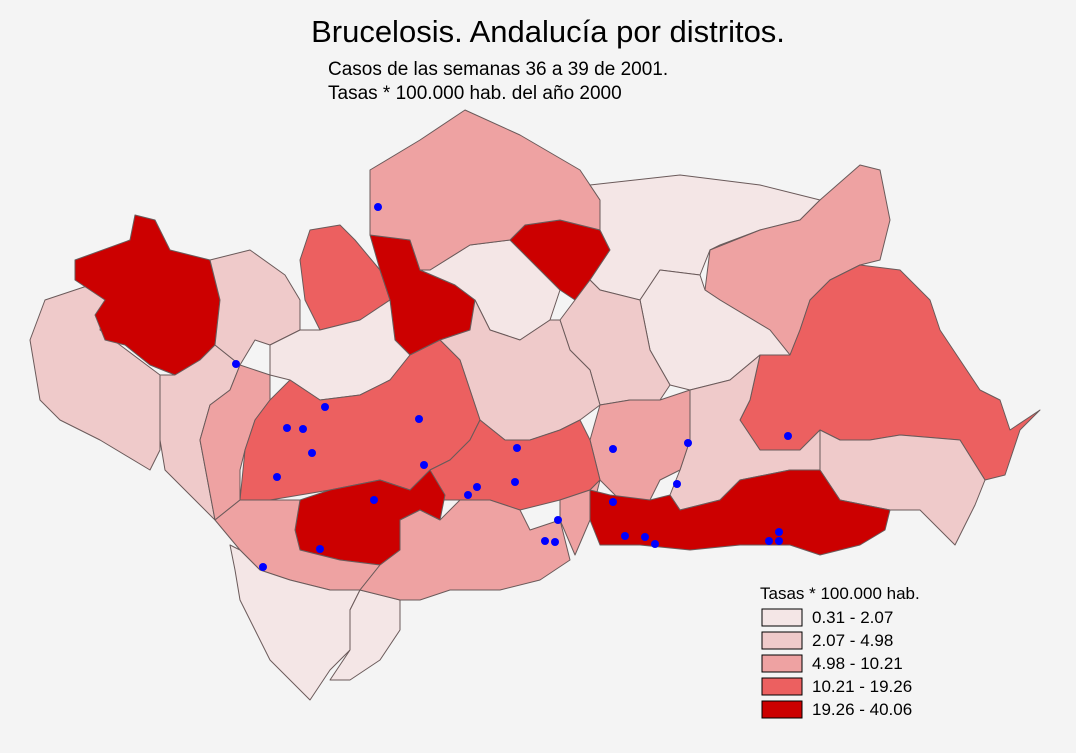  I want to click on legend-label: 4.98 - 10.21, so click(857, 663).